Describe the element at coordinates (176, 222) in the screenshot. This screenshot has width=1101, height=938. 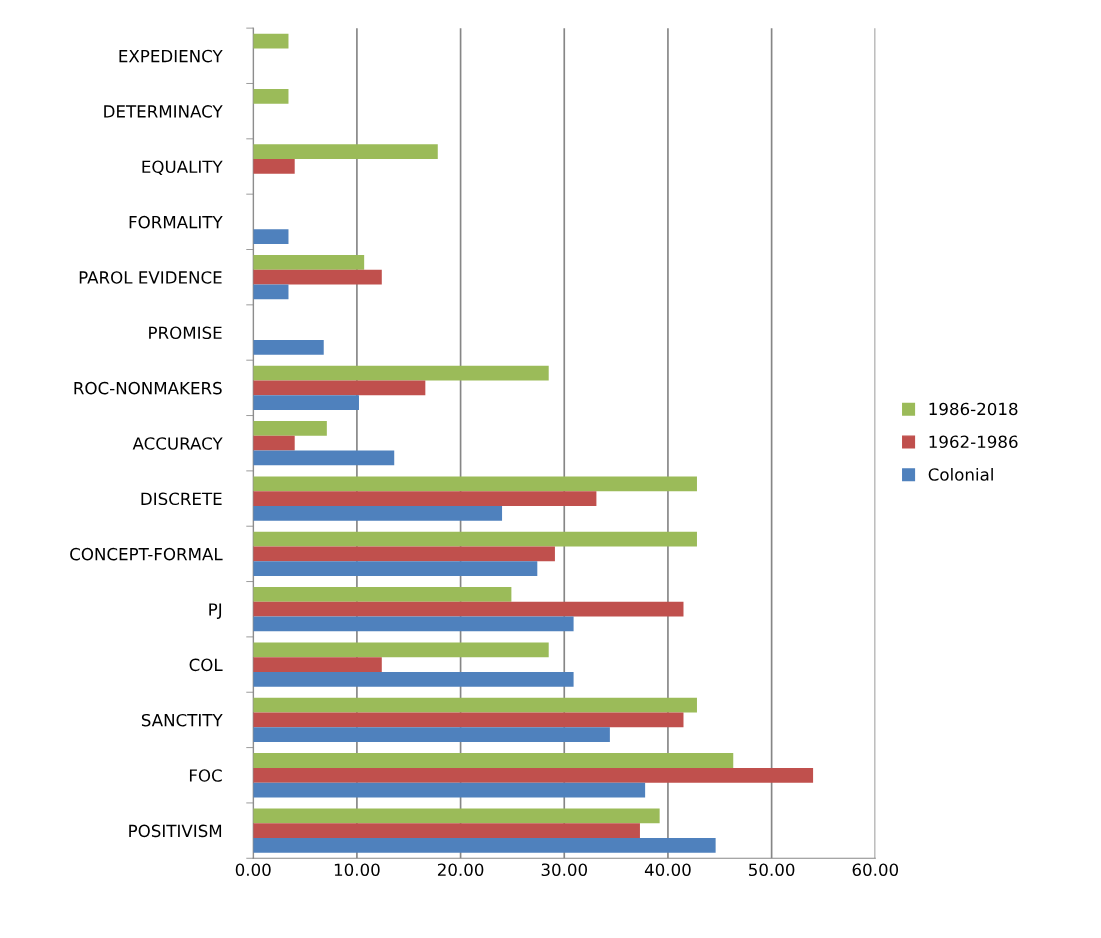
I see `y-tick-label: FORMALITY` at that location.